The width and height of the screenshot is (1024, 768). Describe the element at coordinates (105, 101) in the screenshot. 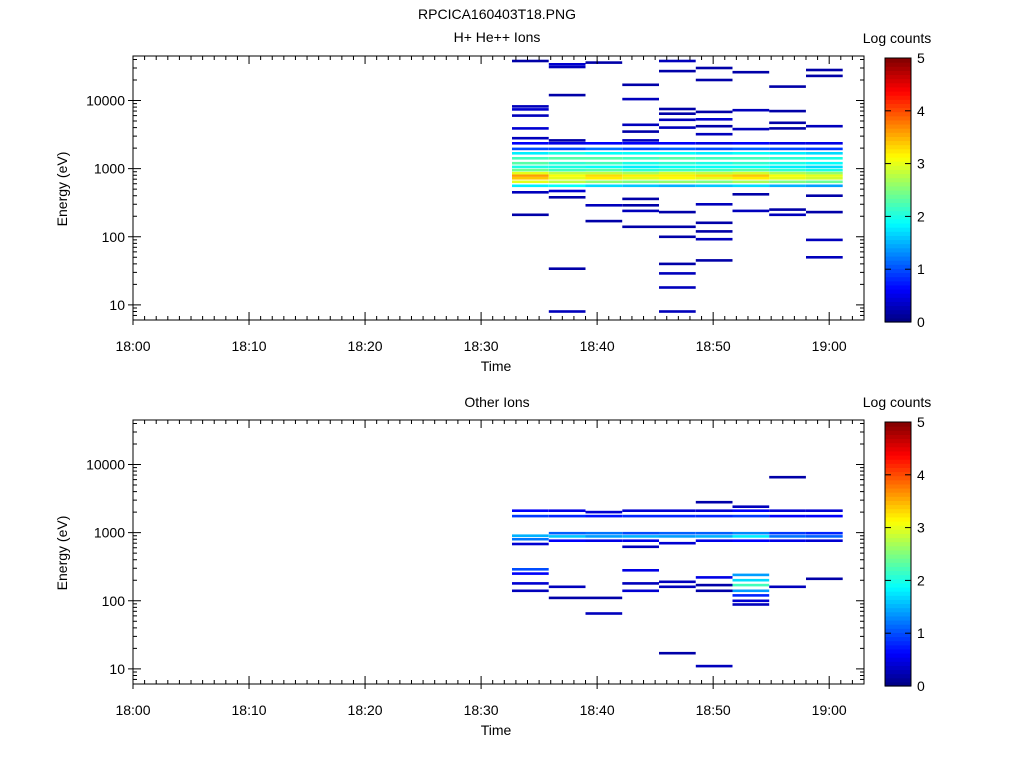

I see `y-tick-label: 10000` at that location.